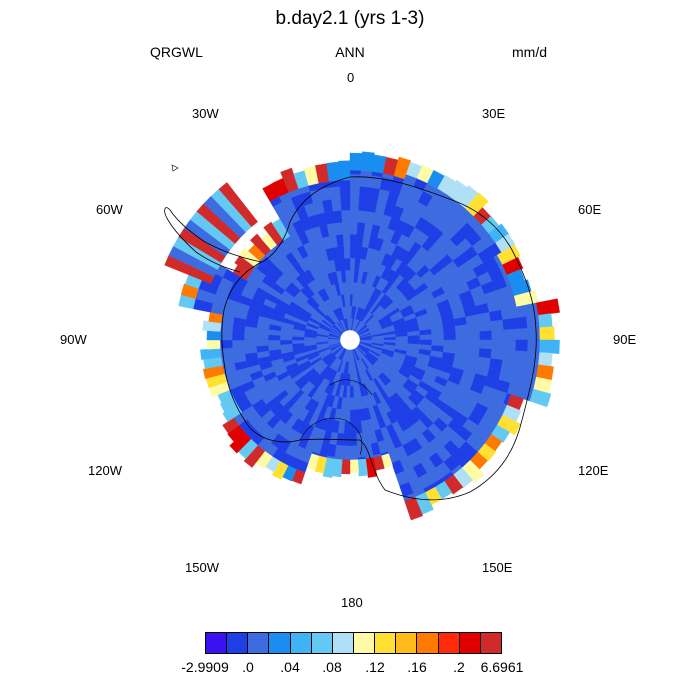 This screenshot has height=700, width=700. Describe the element at coordinates (625, 339) in the screenshot. I see `lon-label-90e: 90E` at that location.